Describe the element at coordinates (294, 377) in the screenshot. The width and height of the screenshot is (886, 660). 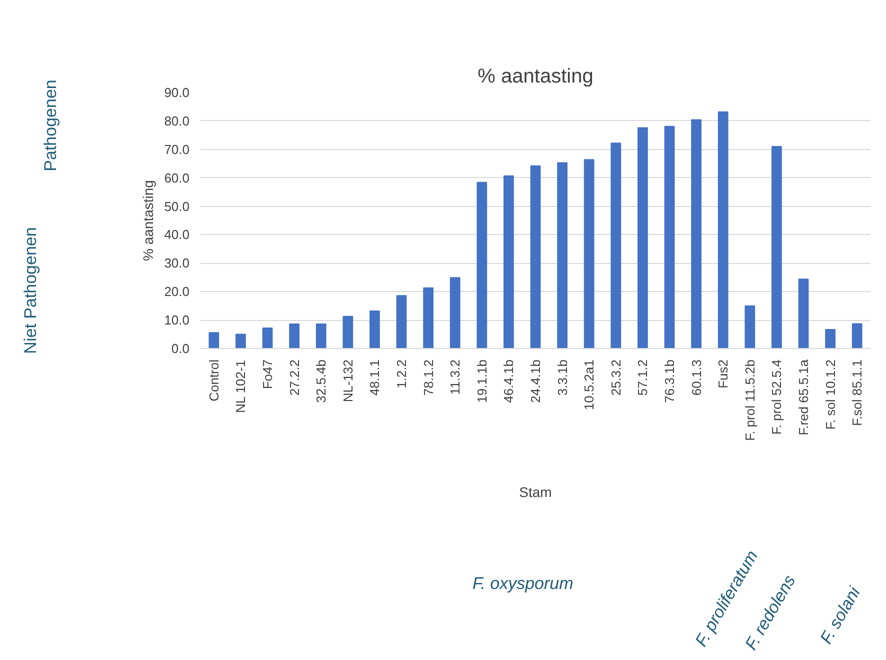
I see `x-tick-label: 27.2.2` at that location.